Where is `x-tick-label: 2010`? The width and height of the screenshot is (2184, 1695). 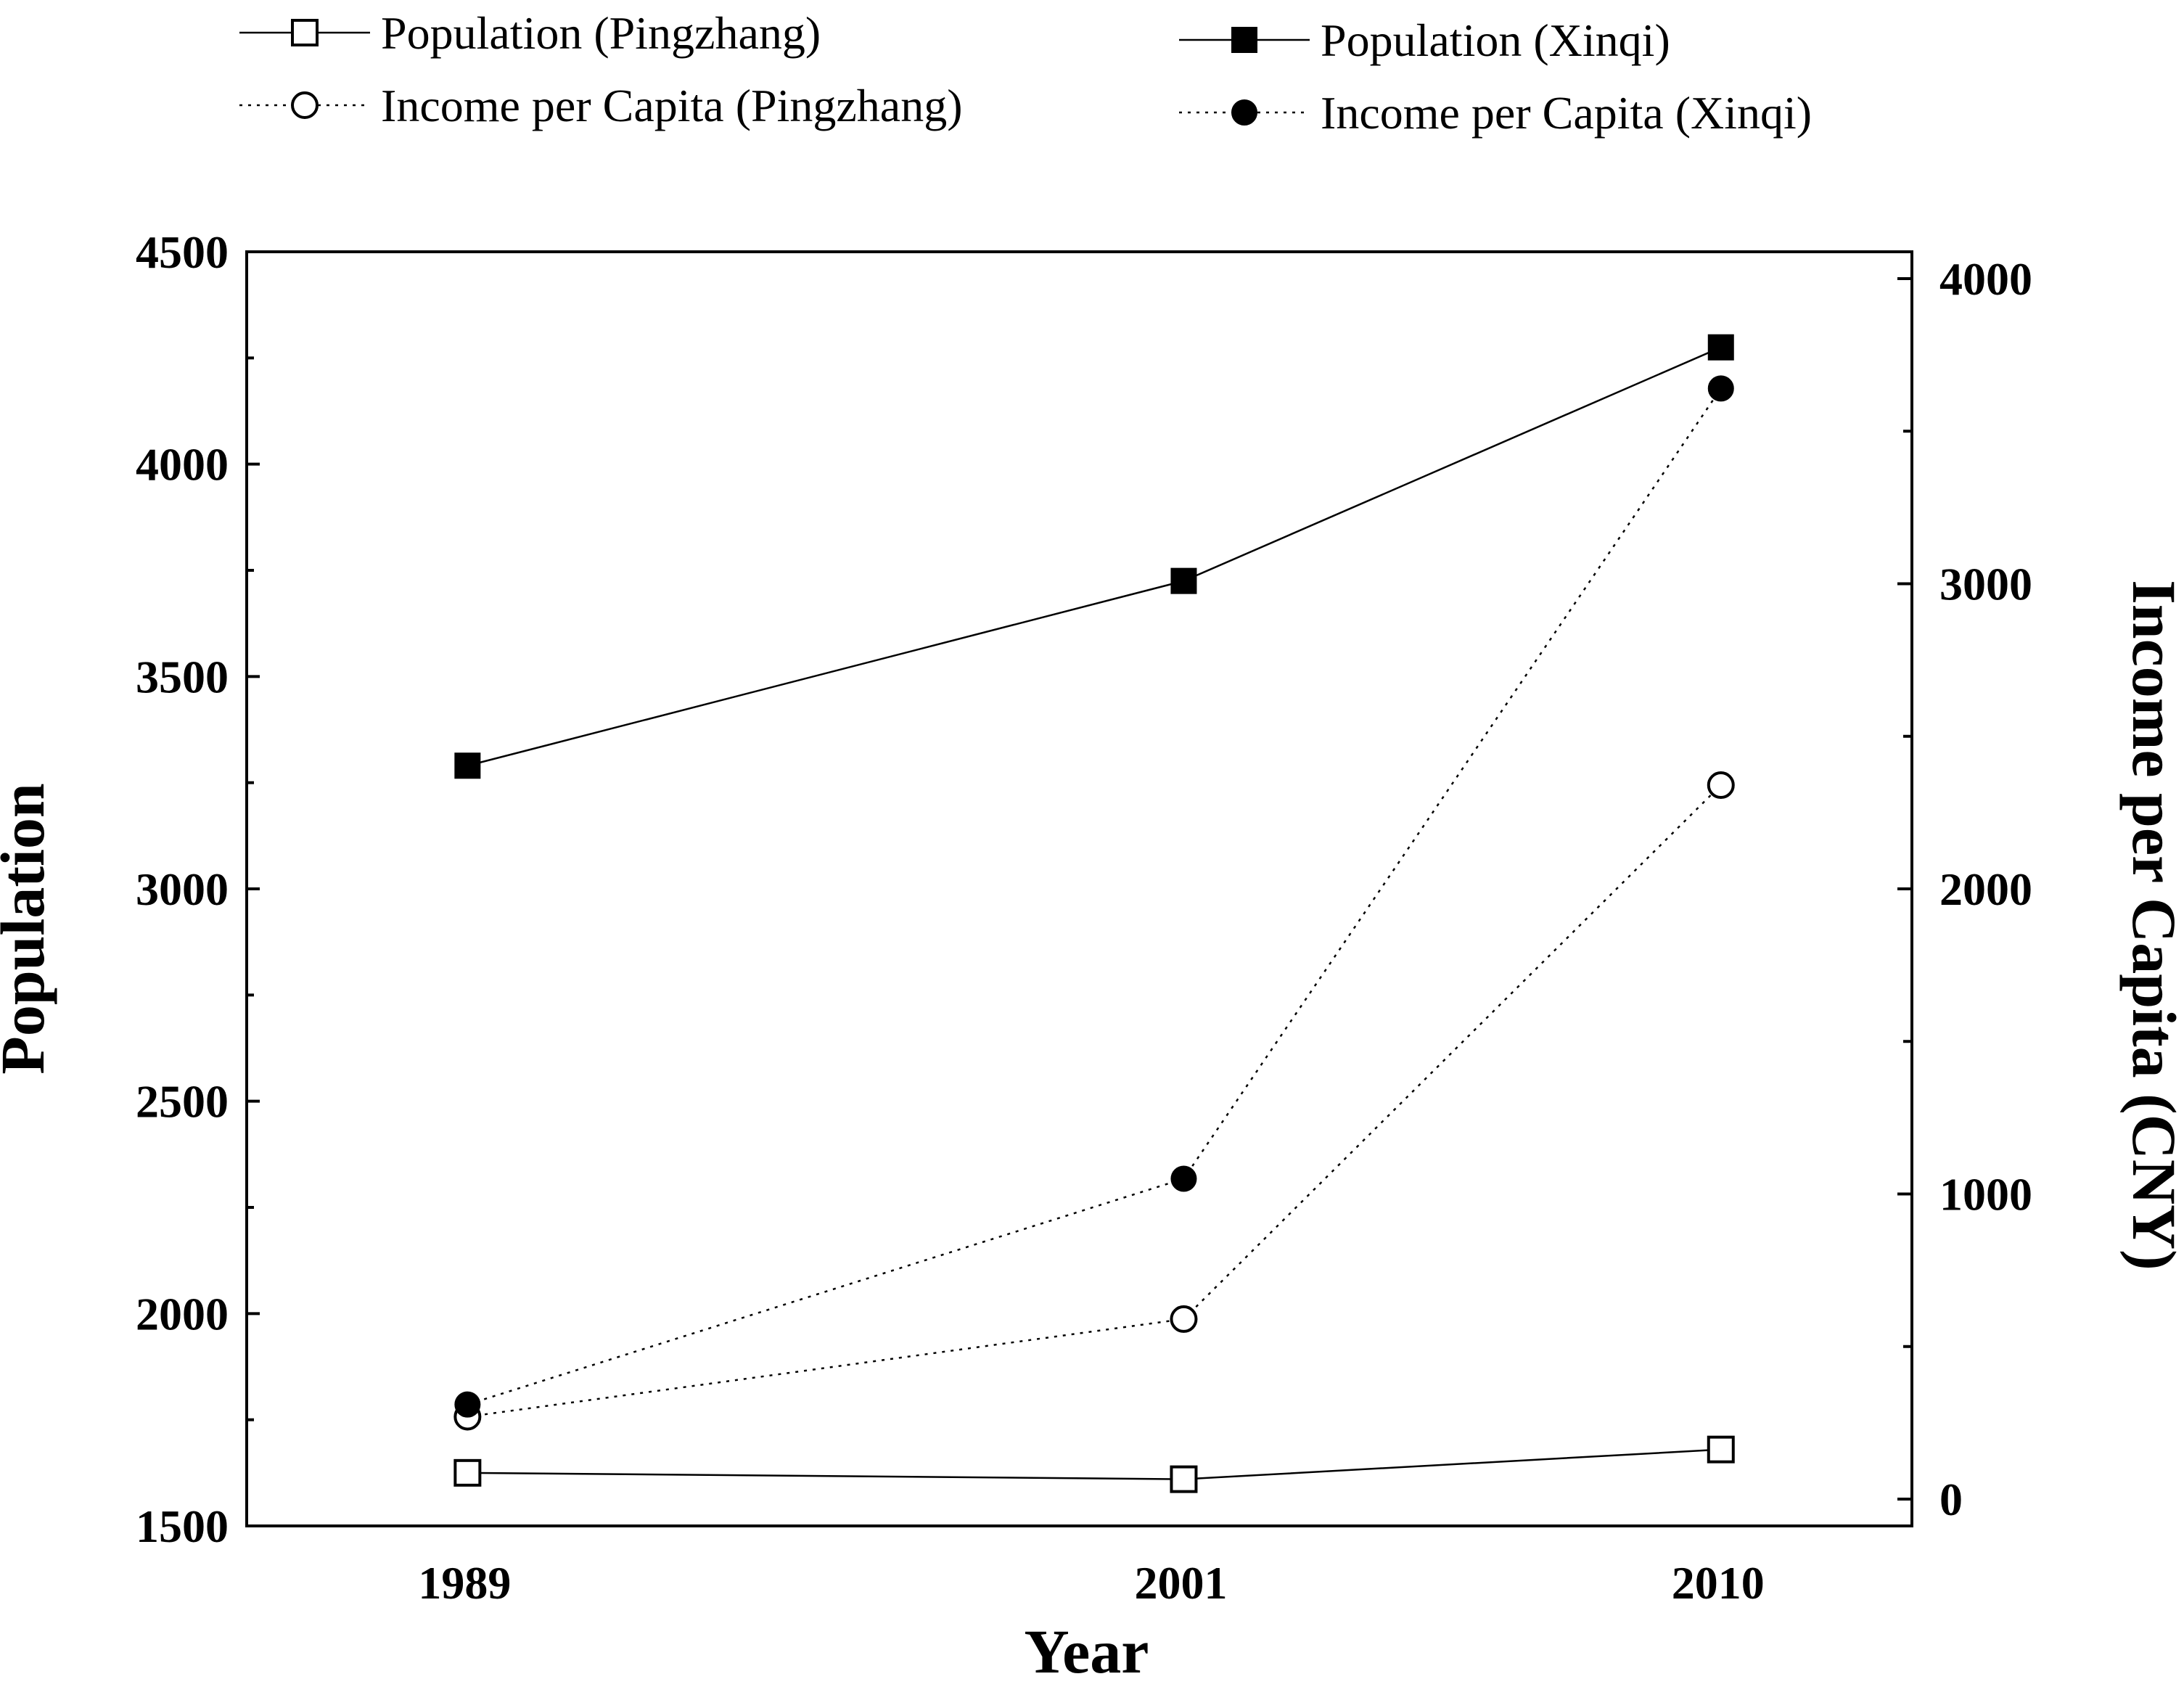
x-tick-label: 2010 is located at coordinates (1718, 1583).